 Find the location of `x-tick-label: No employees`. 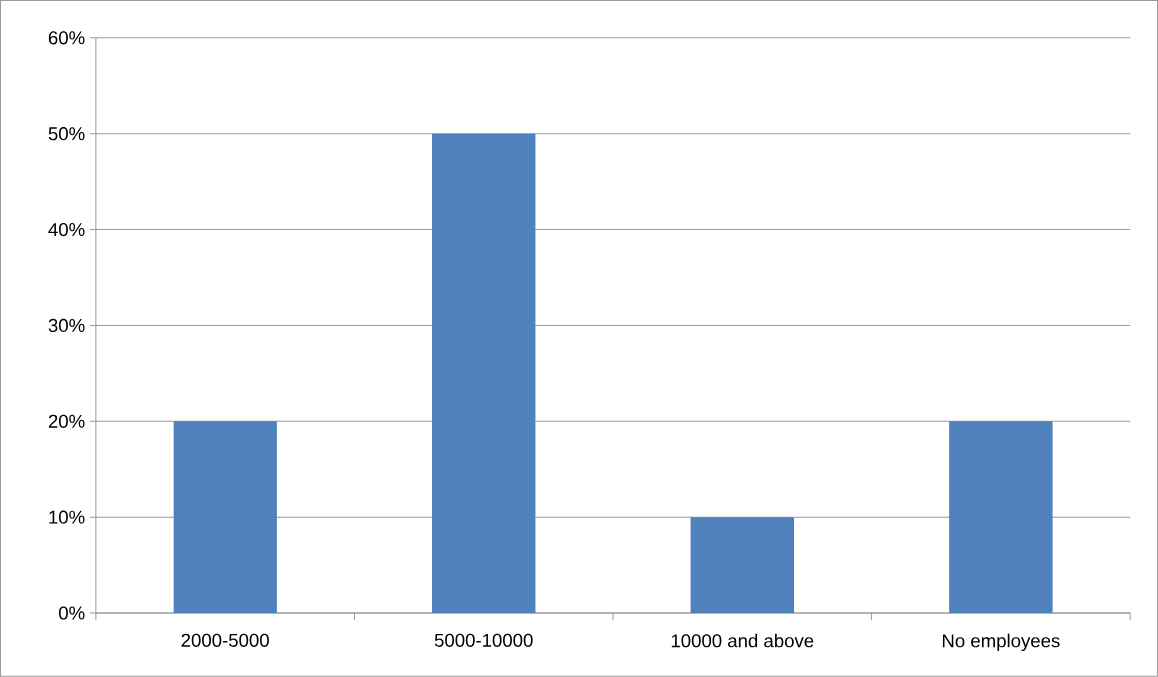

x-tick-label: No employees is located at coordinates (1001, 642).